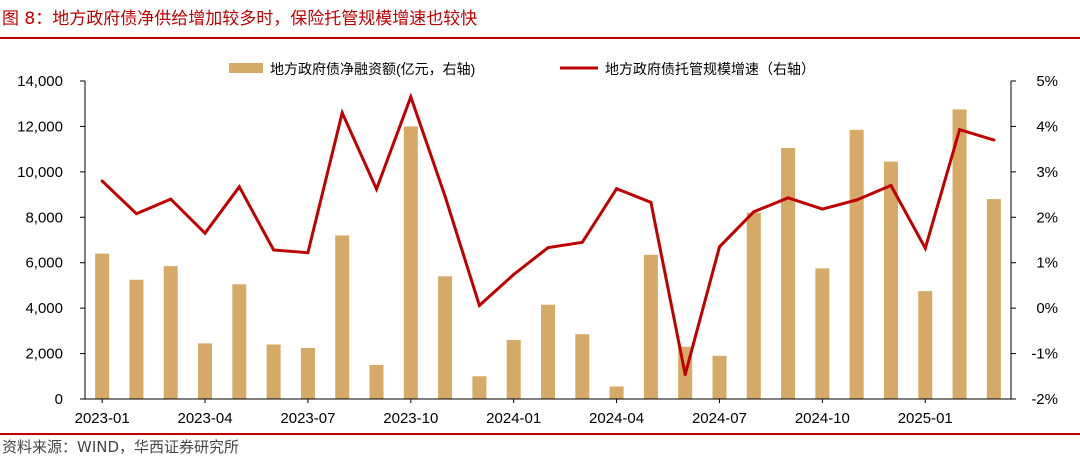 The image size is (1080, 467). I want to click on x-tick-label: 2024-04, so click(616, 418).